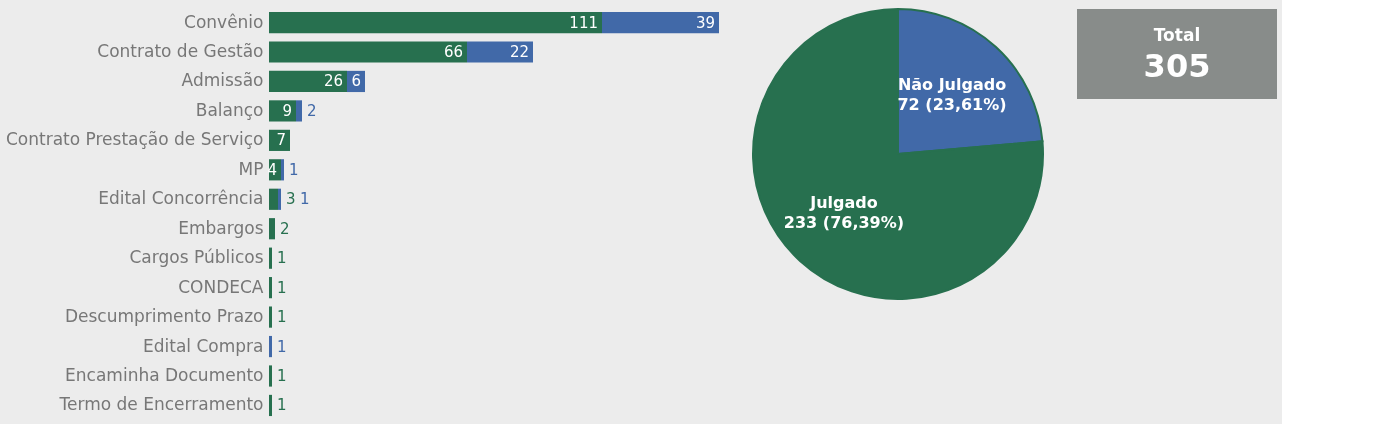 The width and height of the screenshot is (1399, 448). I want to click on data-label: 233 (76,39%), so click(844, 222).